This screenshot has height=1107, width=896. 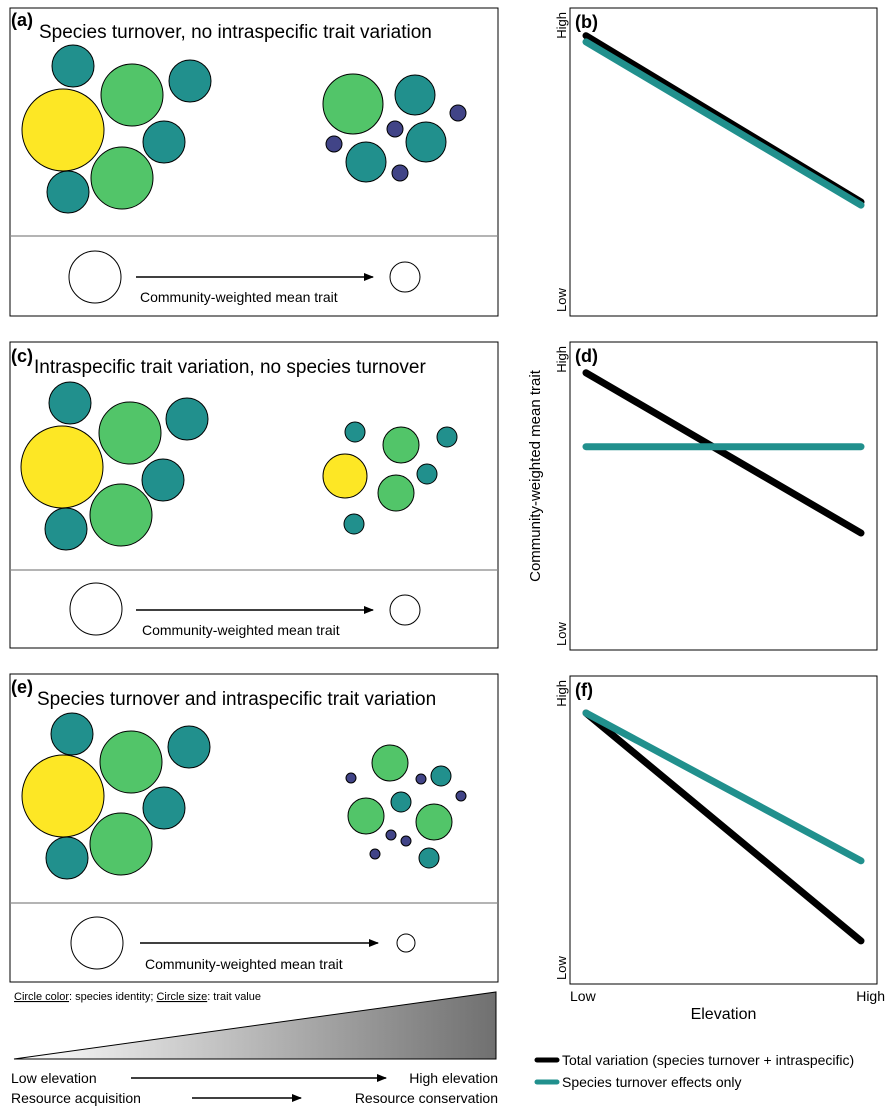 I want to click on chart-b-series-turnover, so click(x=723, y=123).